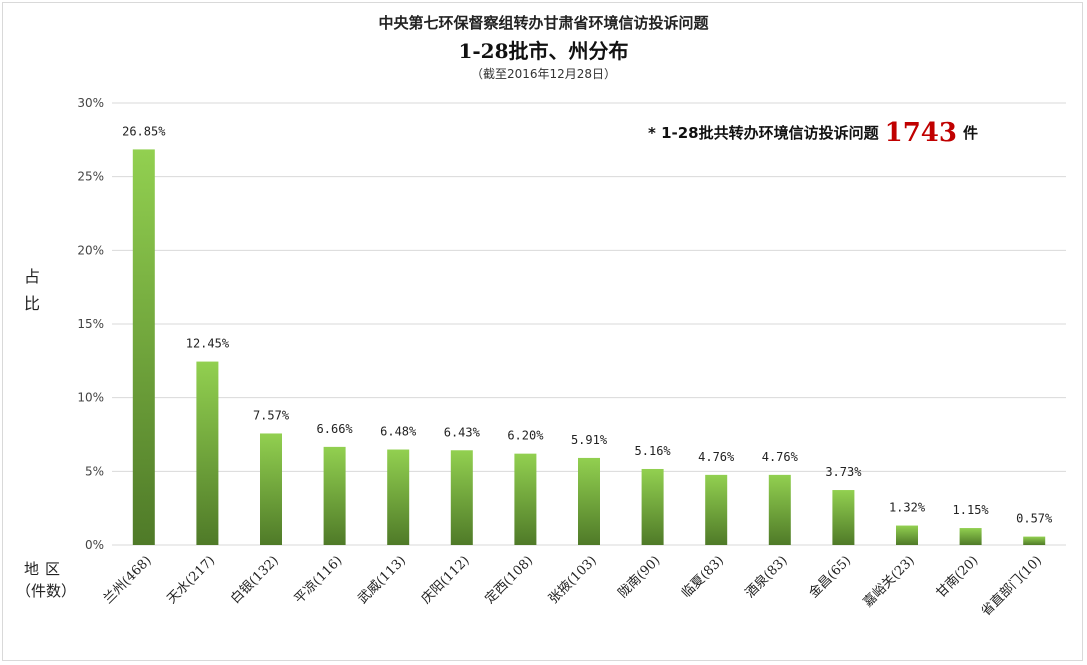  I want to click on x-tick-label: 兰州(468), so click(128, 580).